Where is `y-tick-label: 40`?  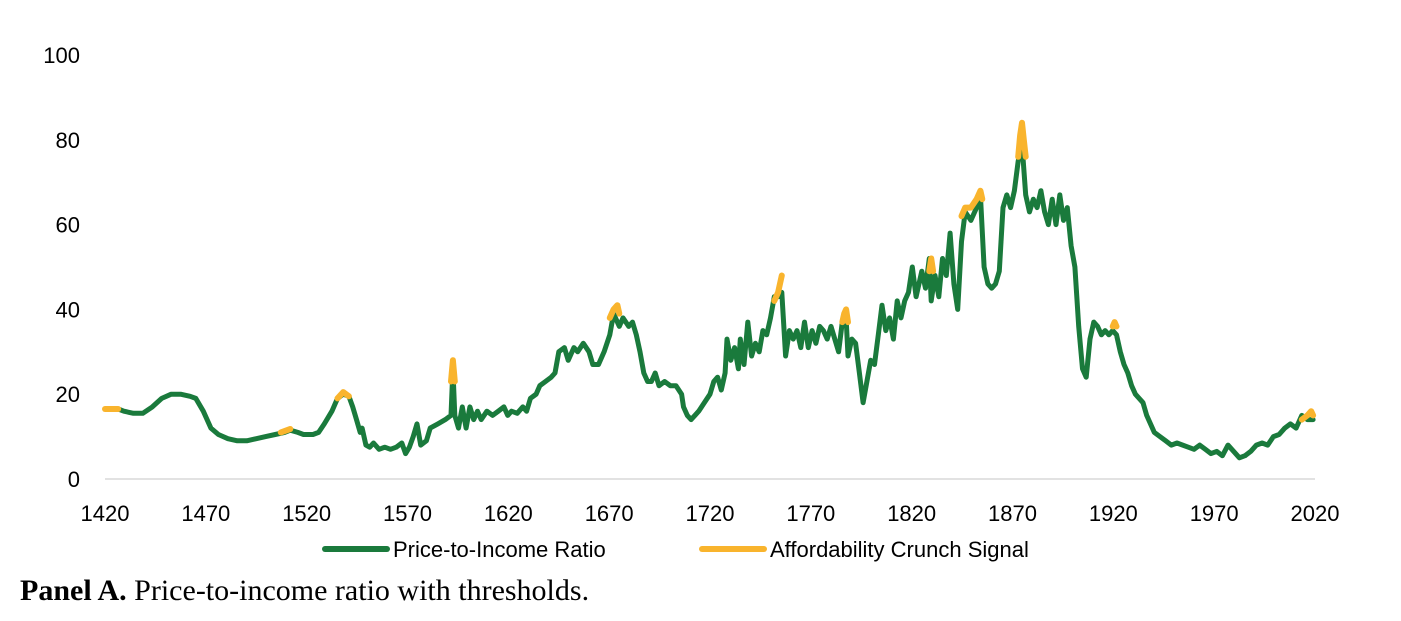
y-tick-label: 40 is located at coordinates (68, 309).